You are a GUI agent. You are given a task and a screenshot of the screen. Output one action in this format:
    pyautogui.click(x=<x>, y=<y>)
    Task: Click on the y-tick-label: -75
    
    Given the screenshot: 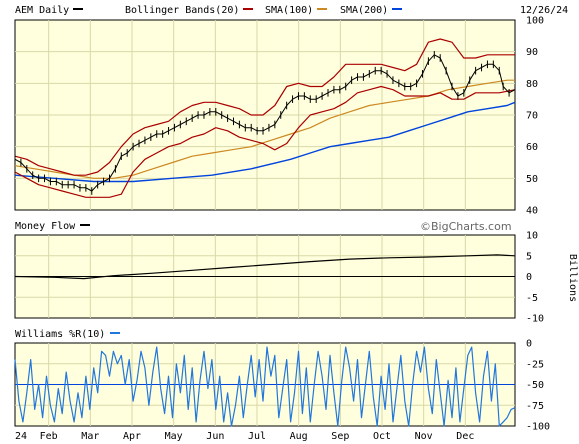 What is the action you would take?
    pyautogui.click(x=535, y=406)
    